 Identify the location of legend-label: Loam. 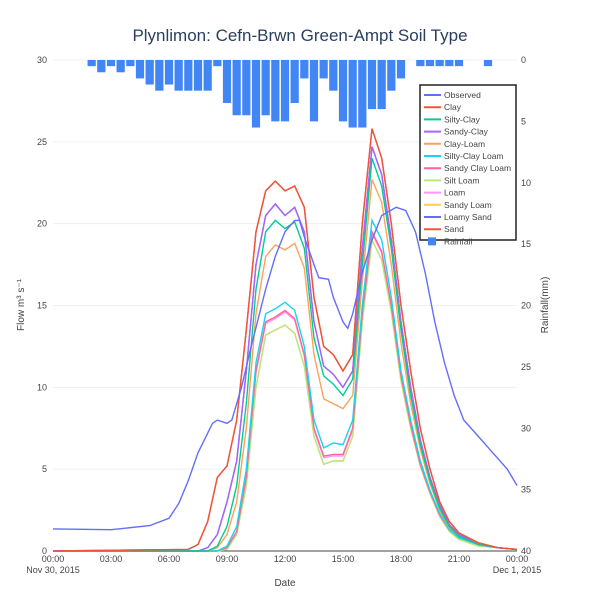
(454, 193).